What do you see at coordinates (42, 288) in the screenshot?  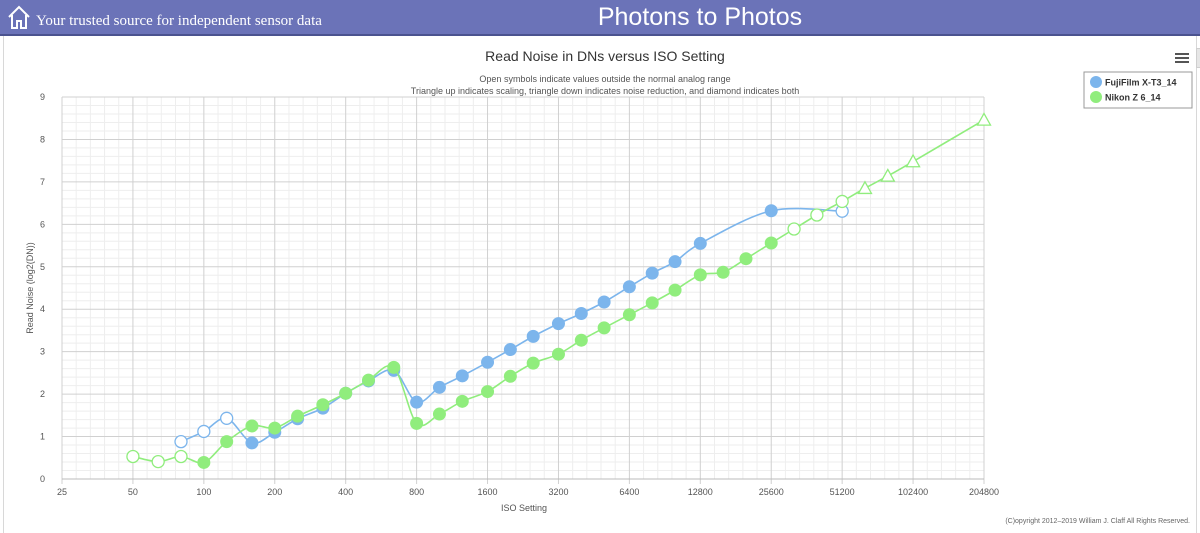 I see `y-tick-labels: 0 1 2 3 4 5 6 7 8 9` at bounding box center [42, 288].